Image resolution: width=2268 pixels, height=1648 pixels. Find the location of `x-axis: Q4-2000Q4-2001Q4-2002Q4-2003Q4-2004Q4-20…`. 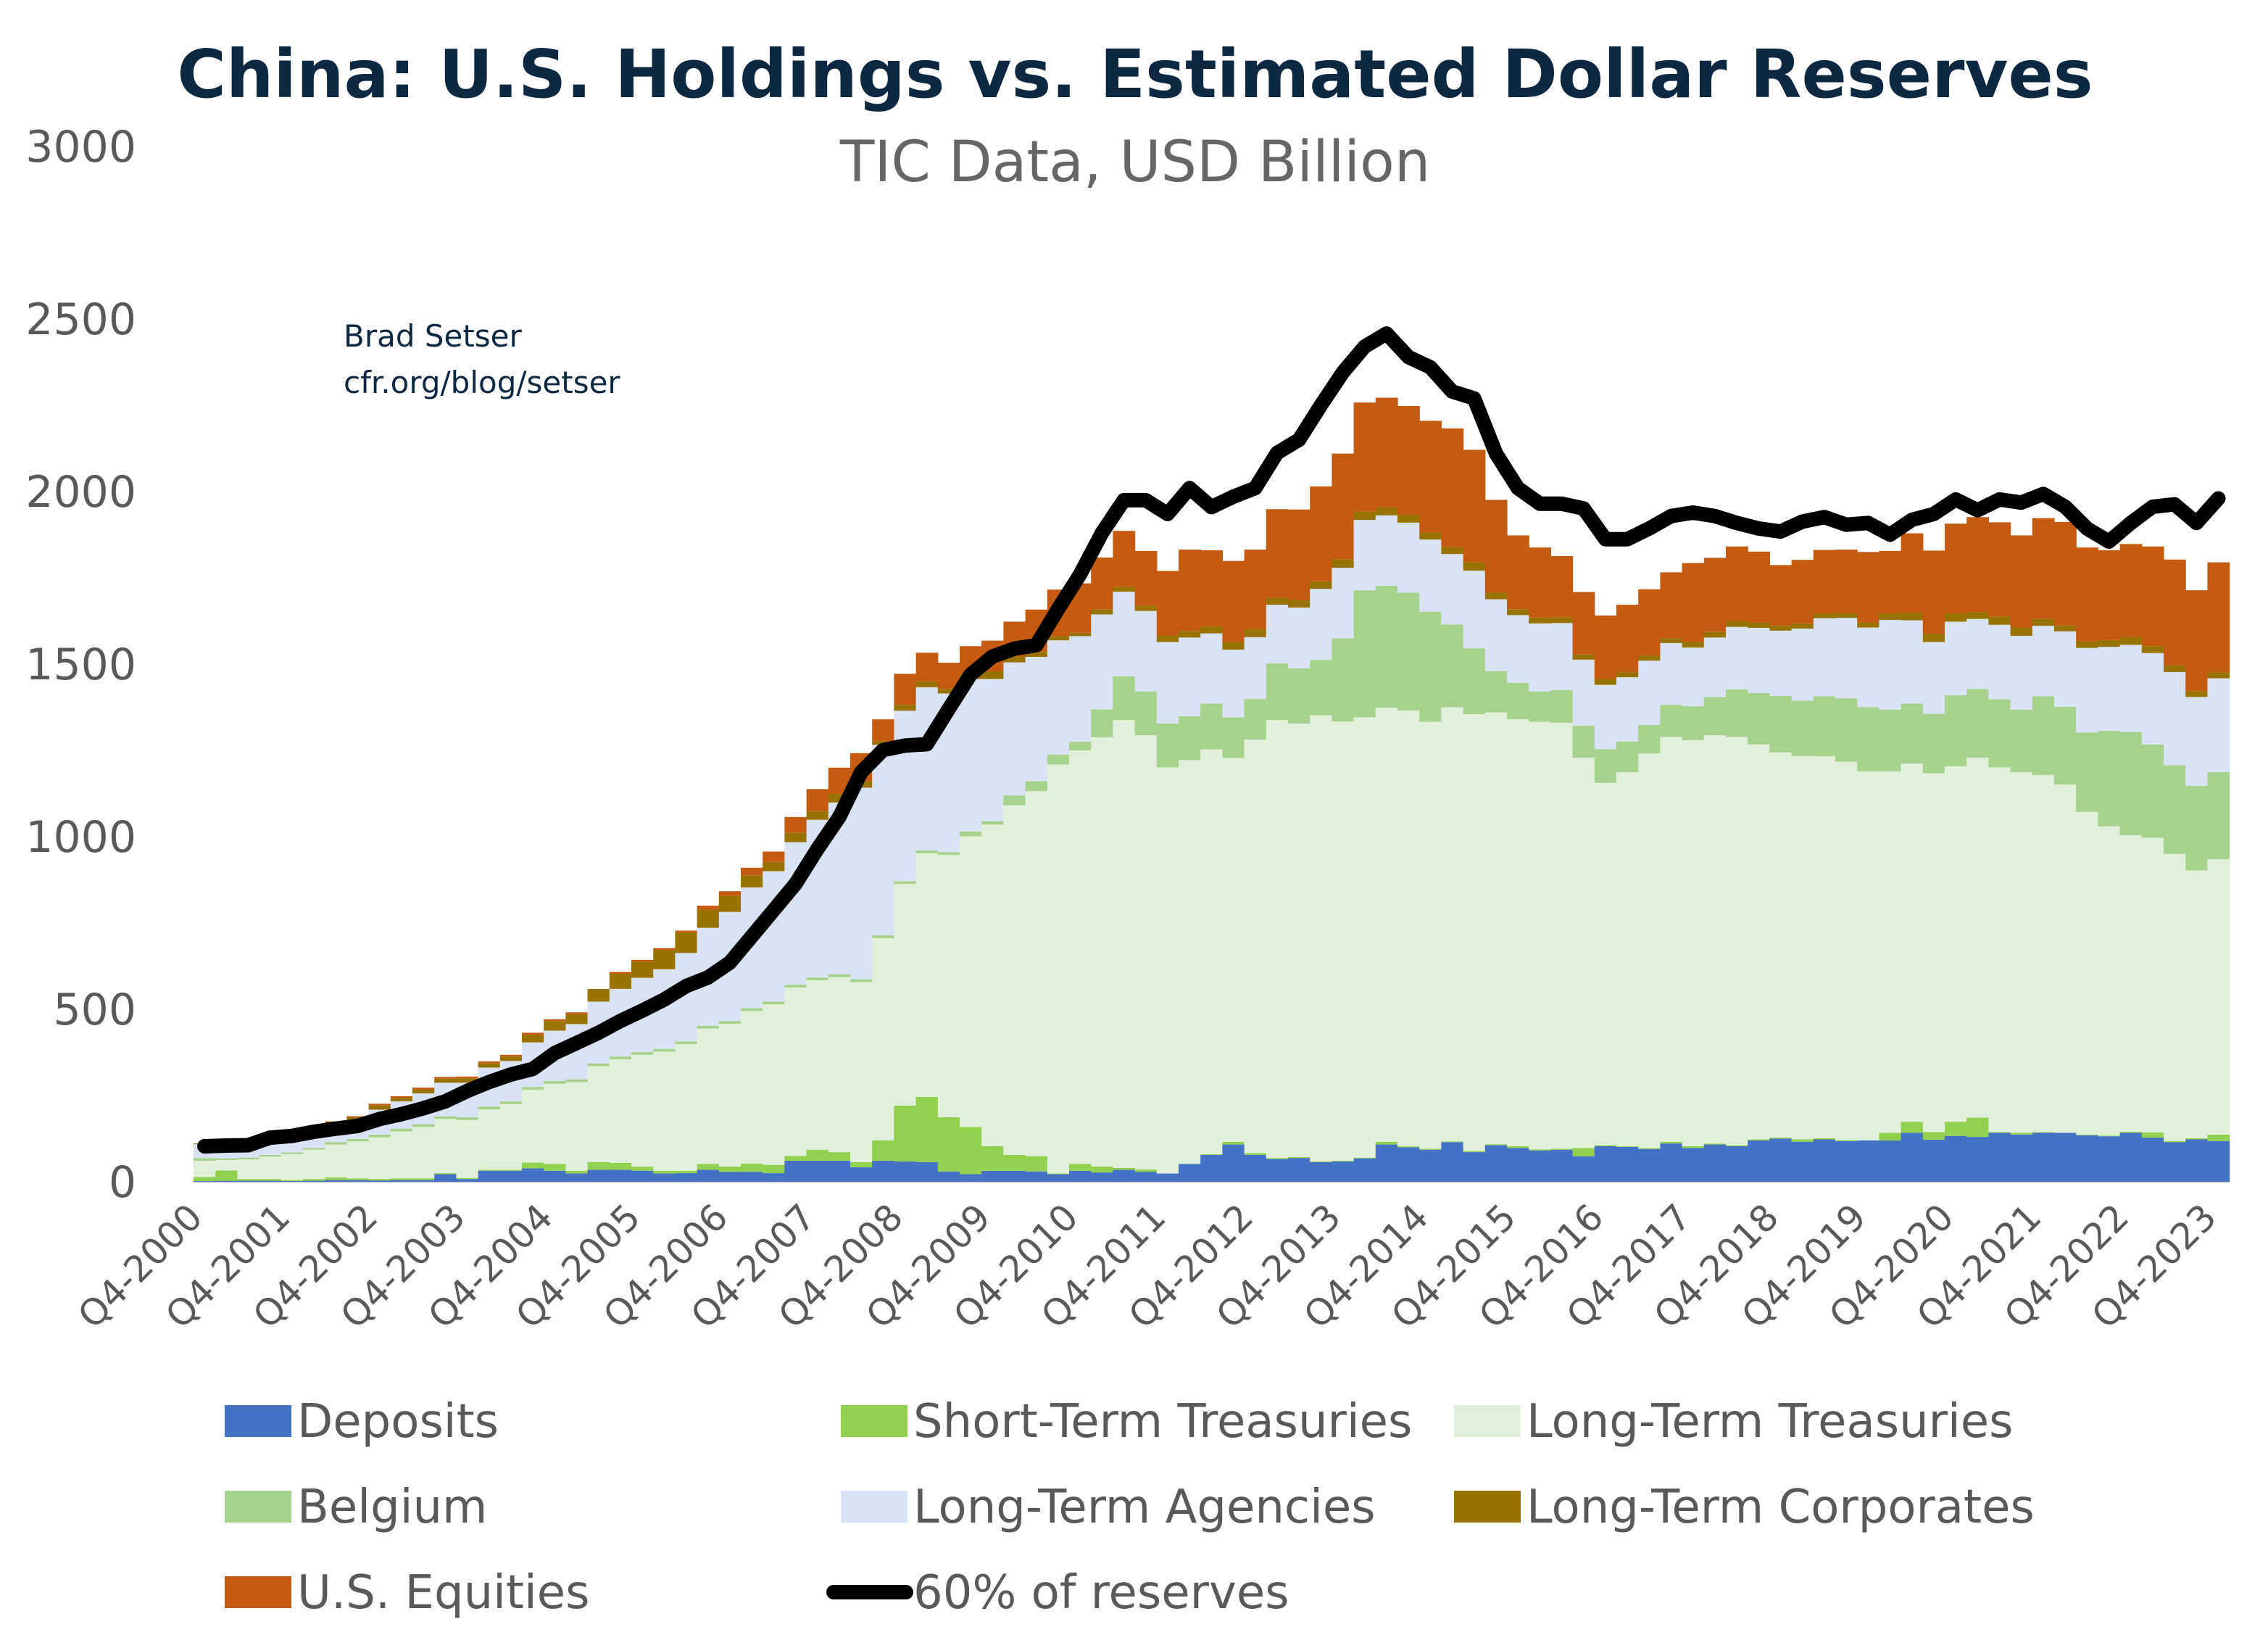

x-axis: Q4-2000Q4-2001Q4-2002Q4-2003Q4-2004Q4-20… is located at coordinates (1150, 1259).